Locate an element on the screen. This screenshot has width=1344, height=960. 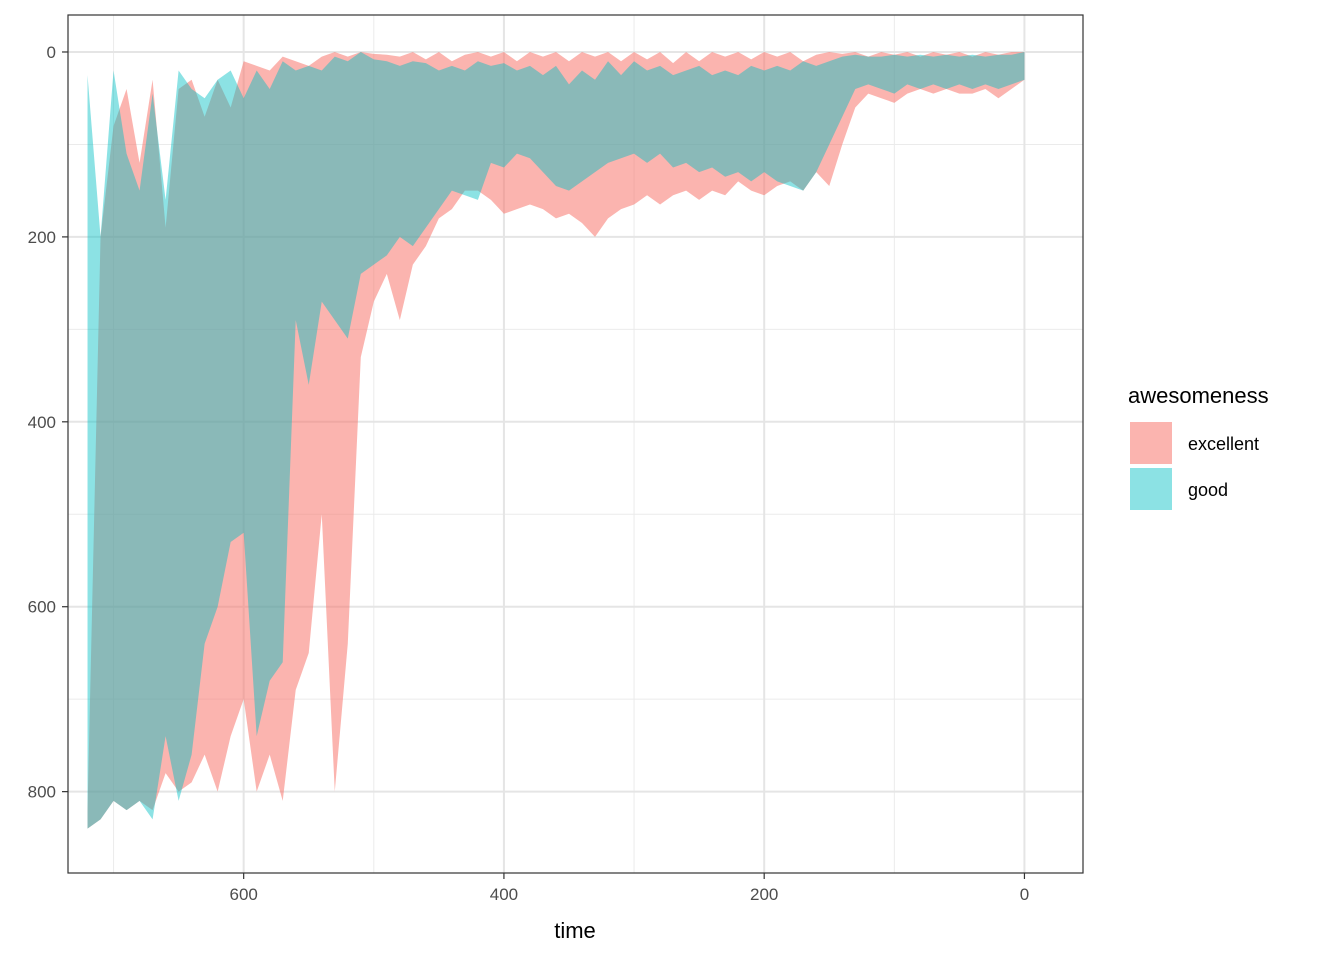
y-tick-label: 0 is located at coordinates (51, 52).